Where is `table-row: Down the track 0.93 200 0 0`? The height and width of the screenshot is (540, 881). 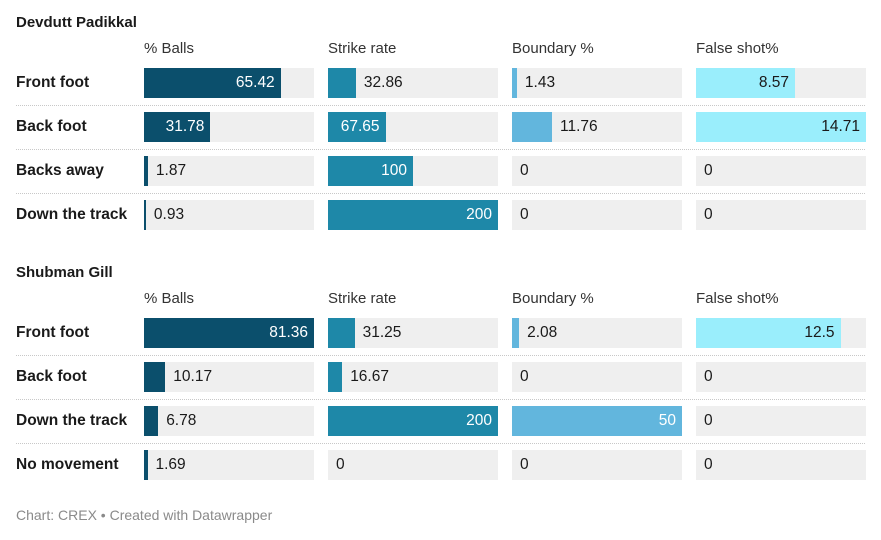 table-row: Down the track 0.93 200 0 0 is located at coordinates (440, 222).